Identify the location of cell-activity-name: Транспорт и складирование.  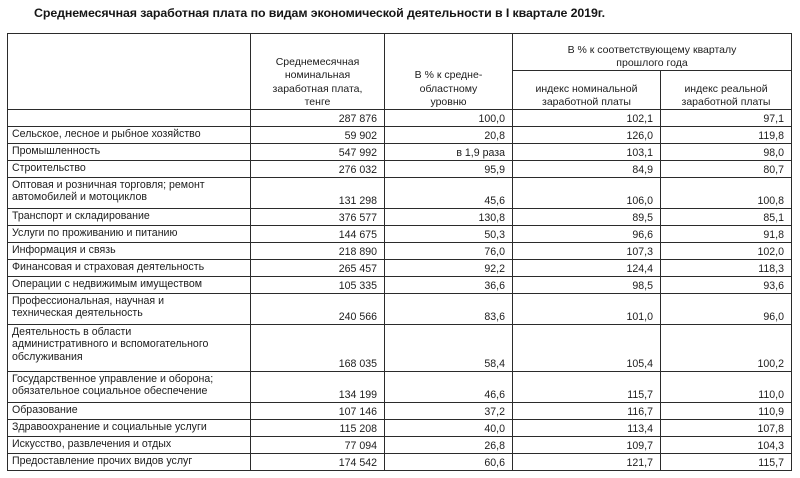
(129, 217).